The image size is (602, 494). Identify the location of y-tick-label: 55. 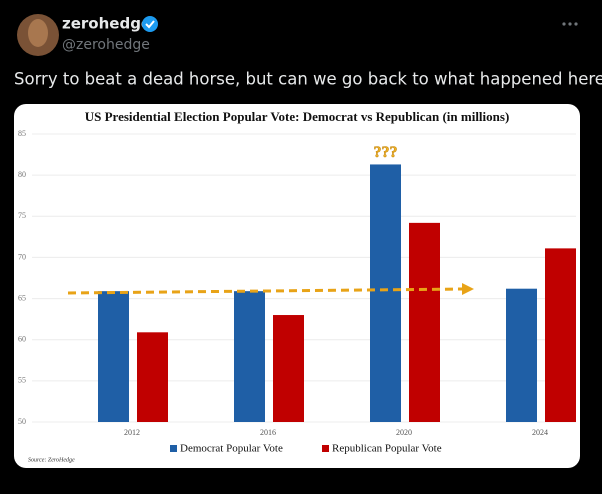
(22, 380).